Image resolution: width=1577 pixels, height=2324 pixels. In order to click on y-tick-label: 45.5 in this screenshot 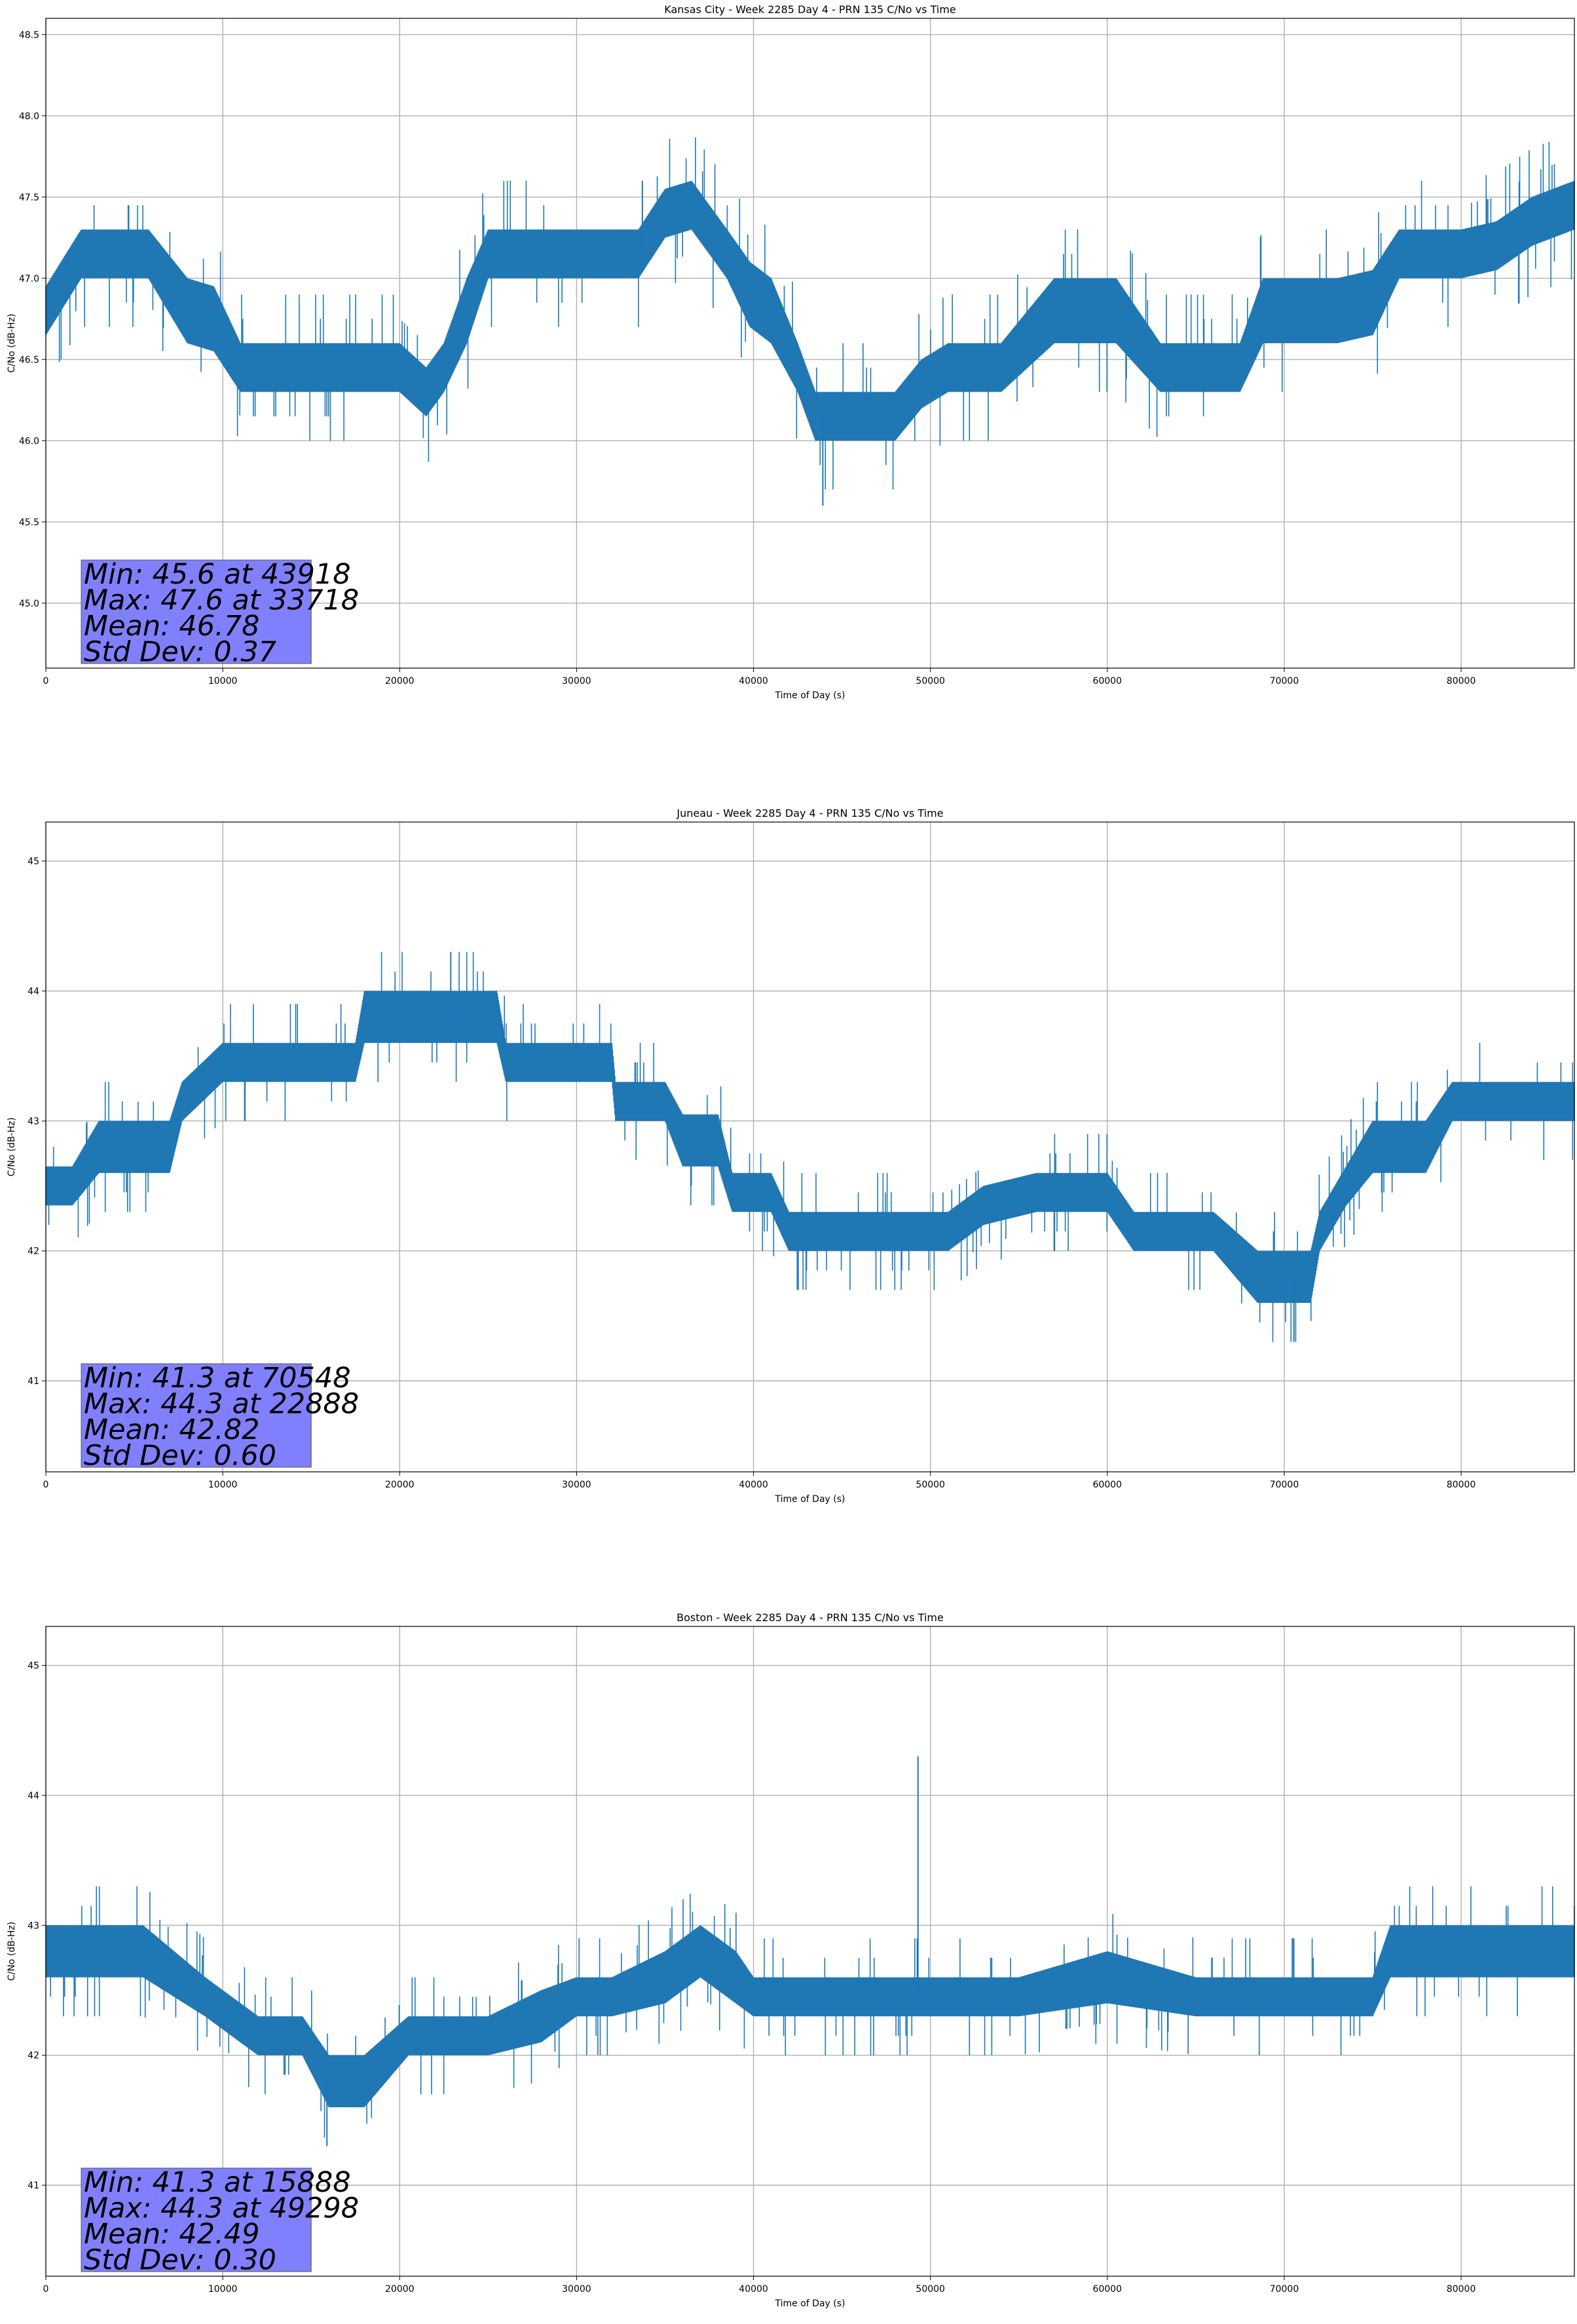, I will do `click(29, 522)`.